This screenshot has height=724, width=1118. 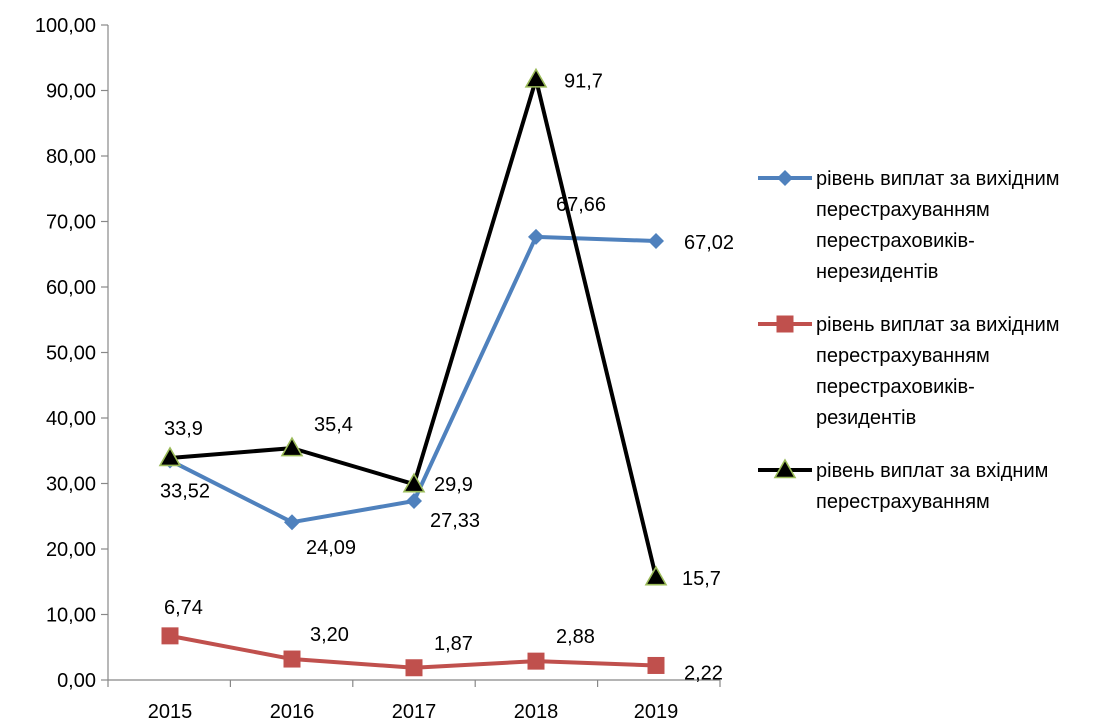 I want to click on data-label: 33,9, so click(x=183, y=429).